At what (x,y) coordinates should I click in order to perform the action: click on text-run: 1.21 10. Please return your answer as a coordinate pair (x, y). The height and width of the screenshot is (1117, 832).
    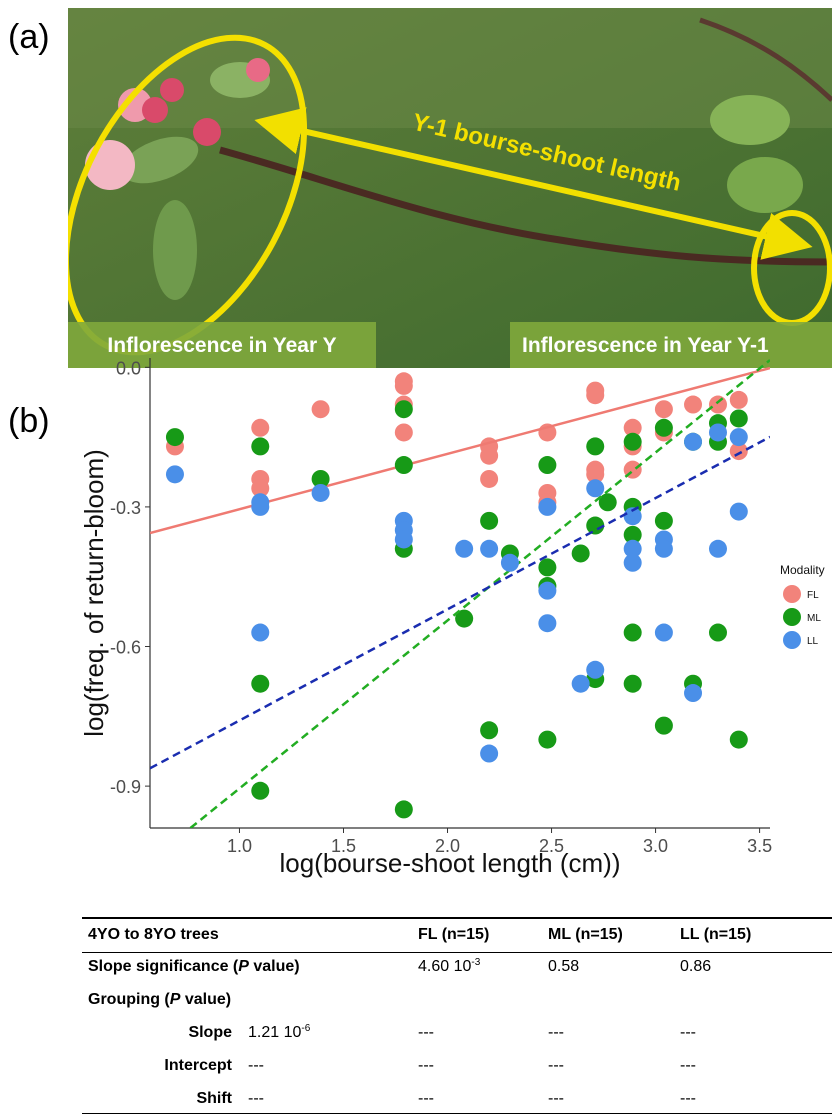
    Looking at the image, I should click on (275, 1032).